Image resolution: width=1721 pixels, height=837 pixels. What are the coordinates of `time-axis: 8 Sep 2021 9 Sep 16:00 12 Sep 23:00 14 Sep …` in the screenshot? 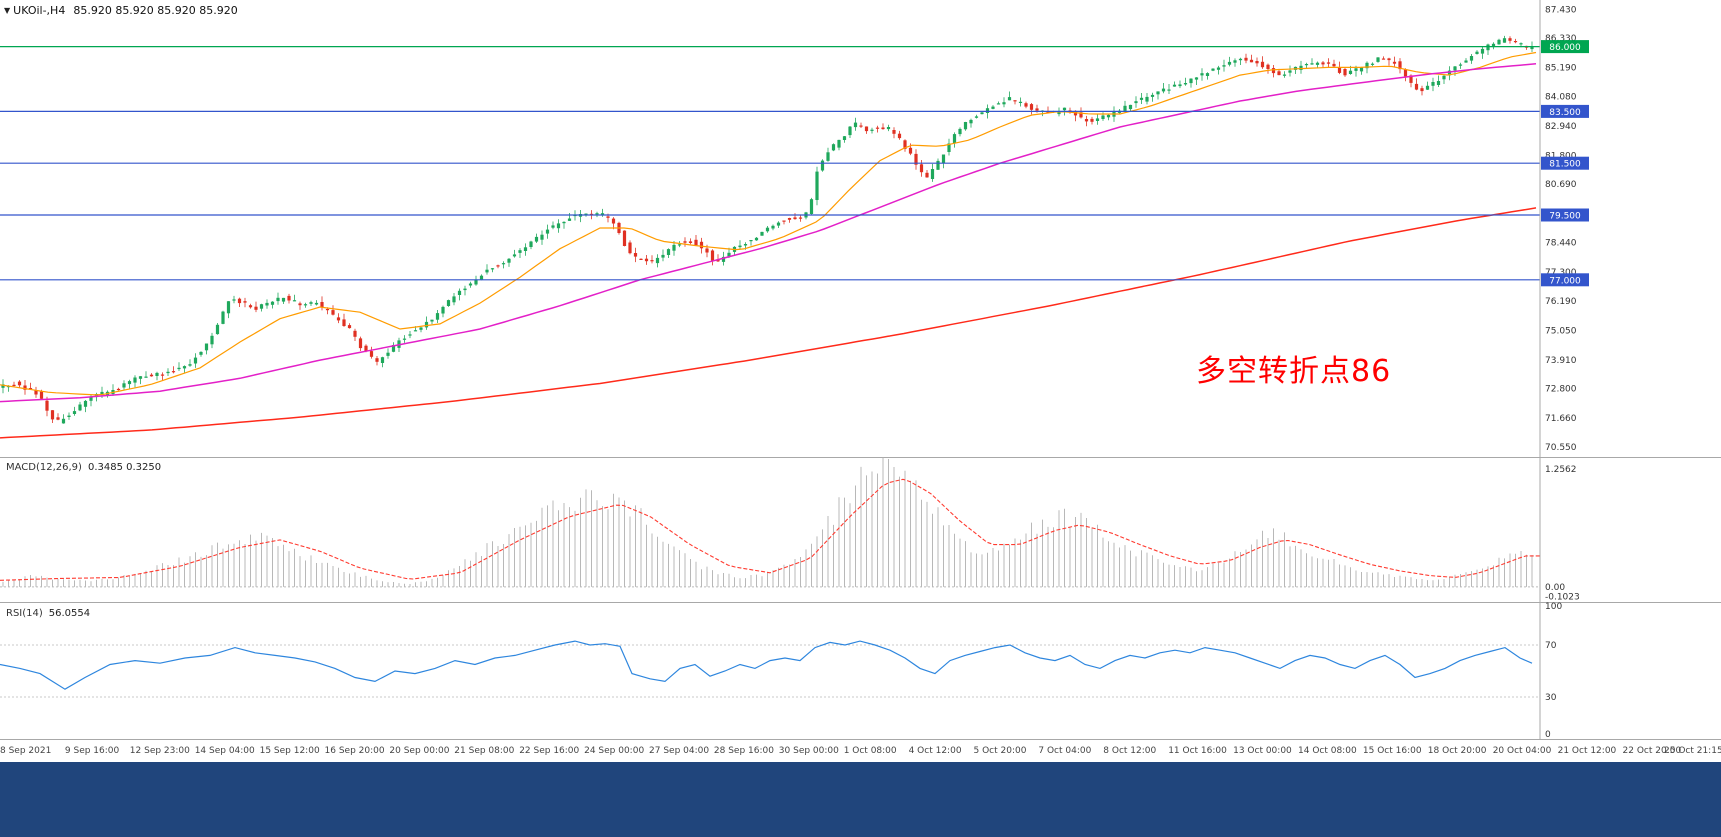 It's located at (860, 751).